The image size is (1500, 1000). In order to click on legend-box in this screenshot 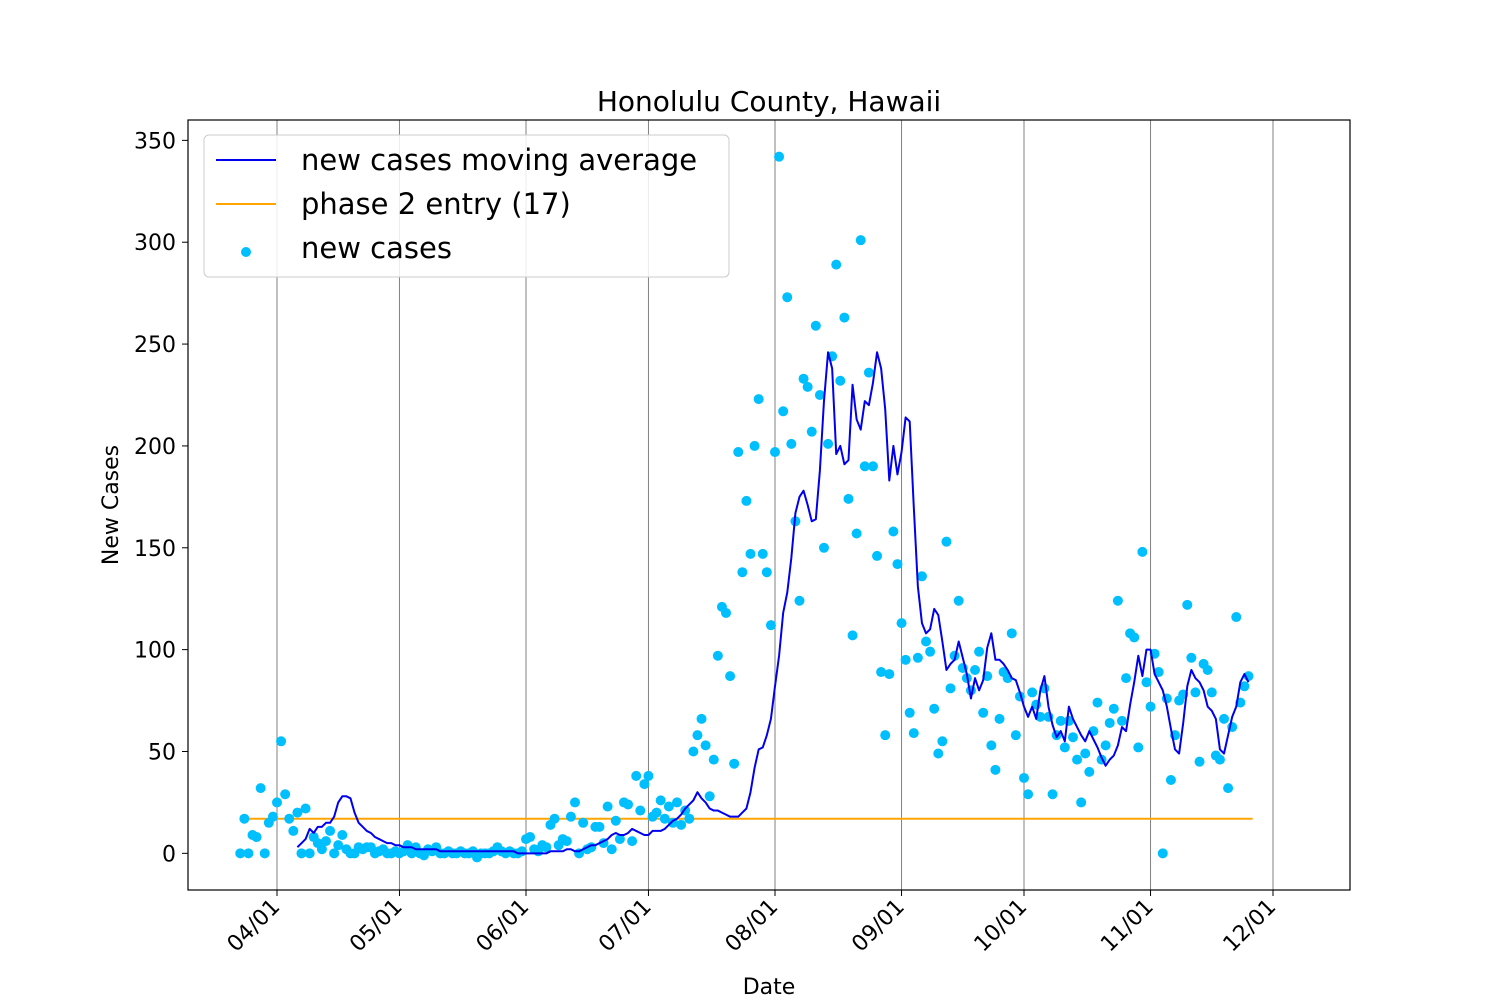, I will do `click(466, 206)`.